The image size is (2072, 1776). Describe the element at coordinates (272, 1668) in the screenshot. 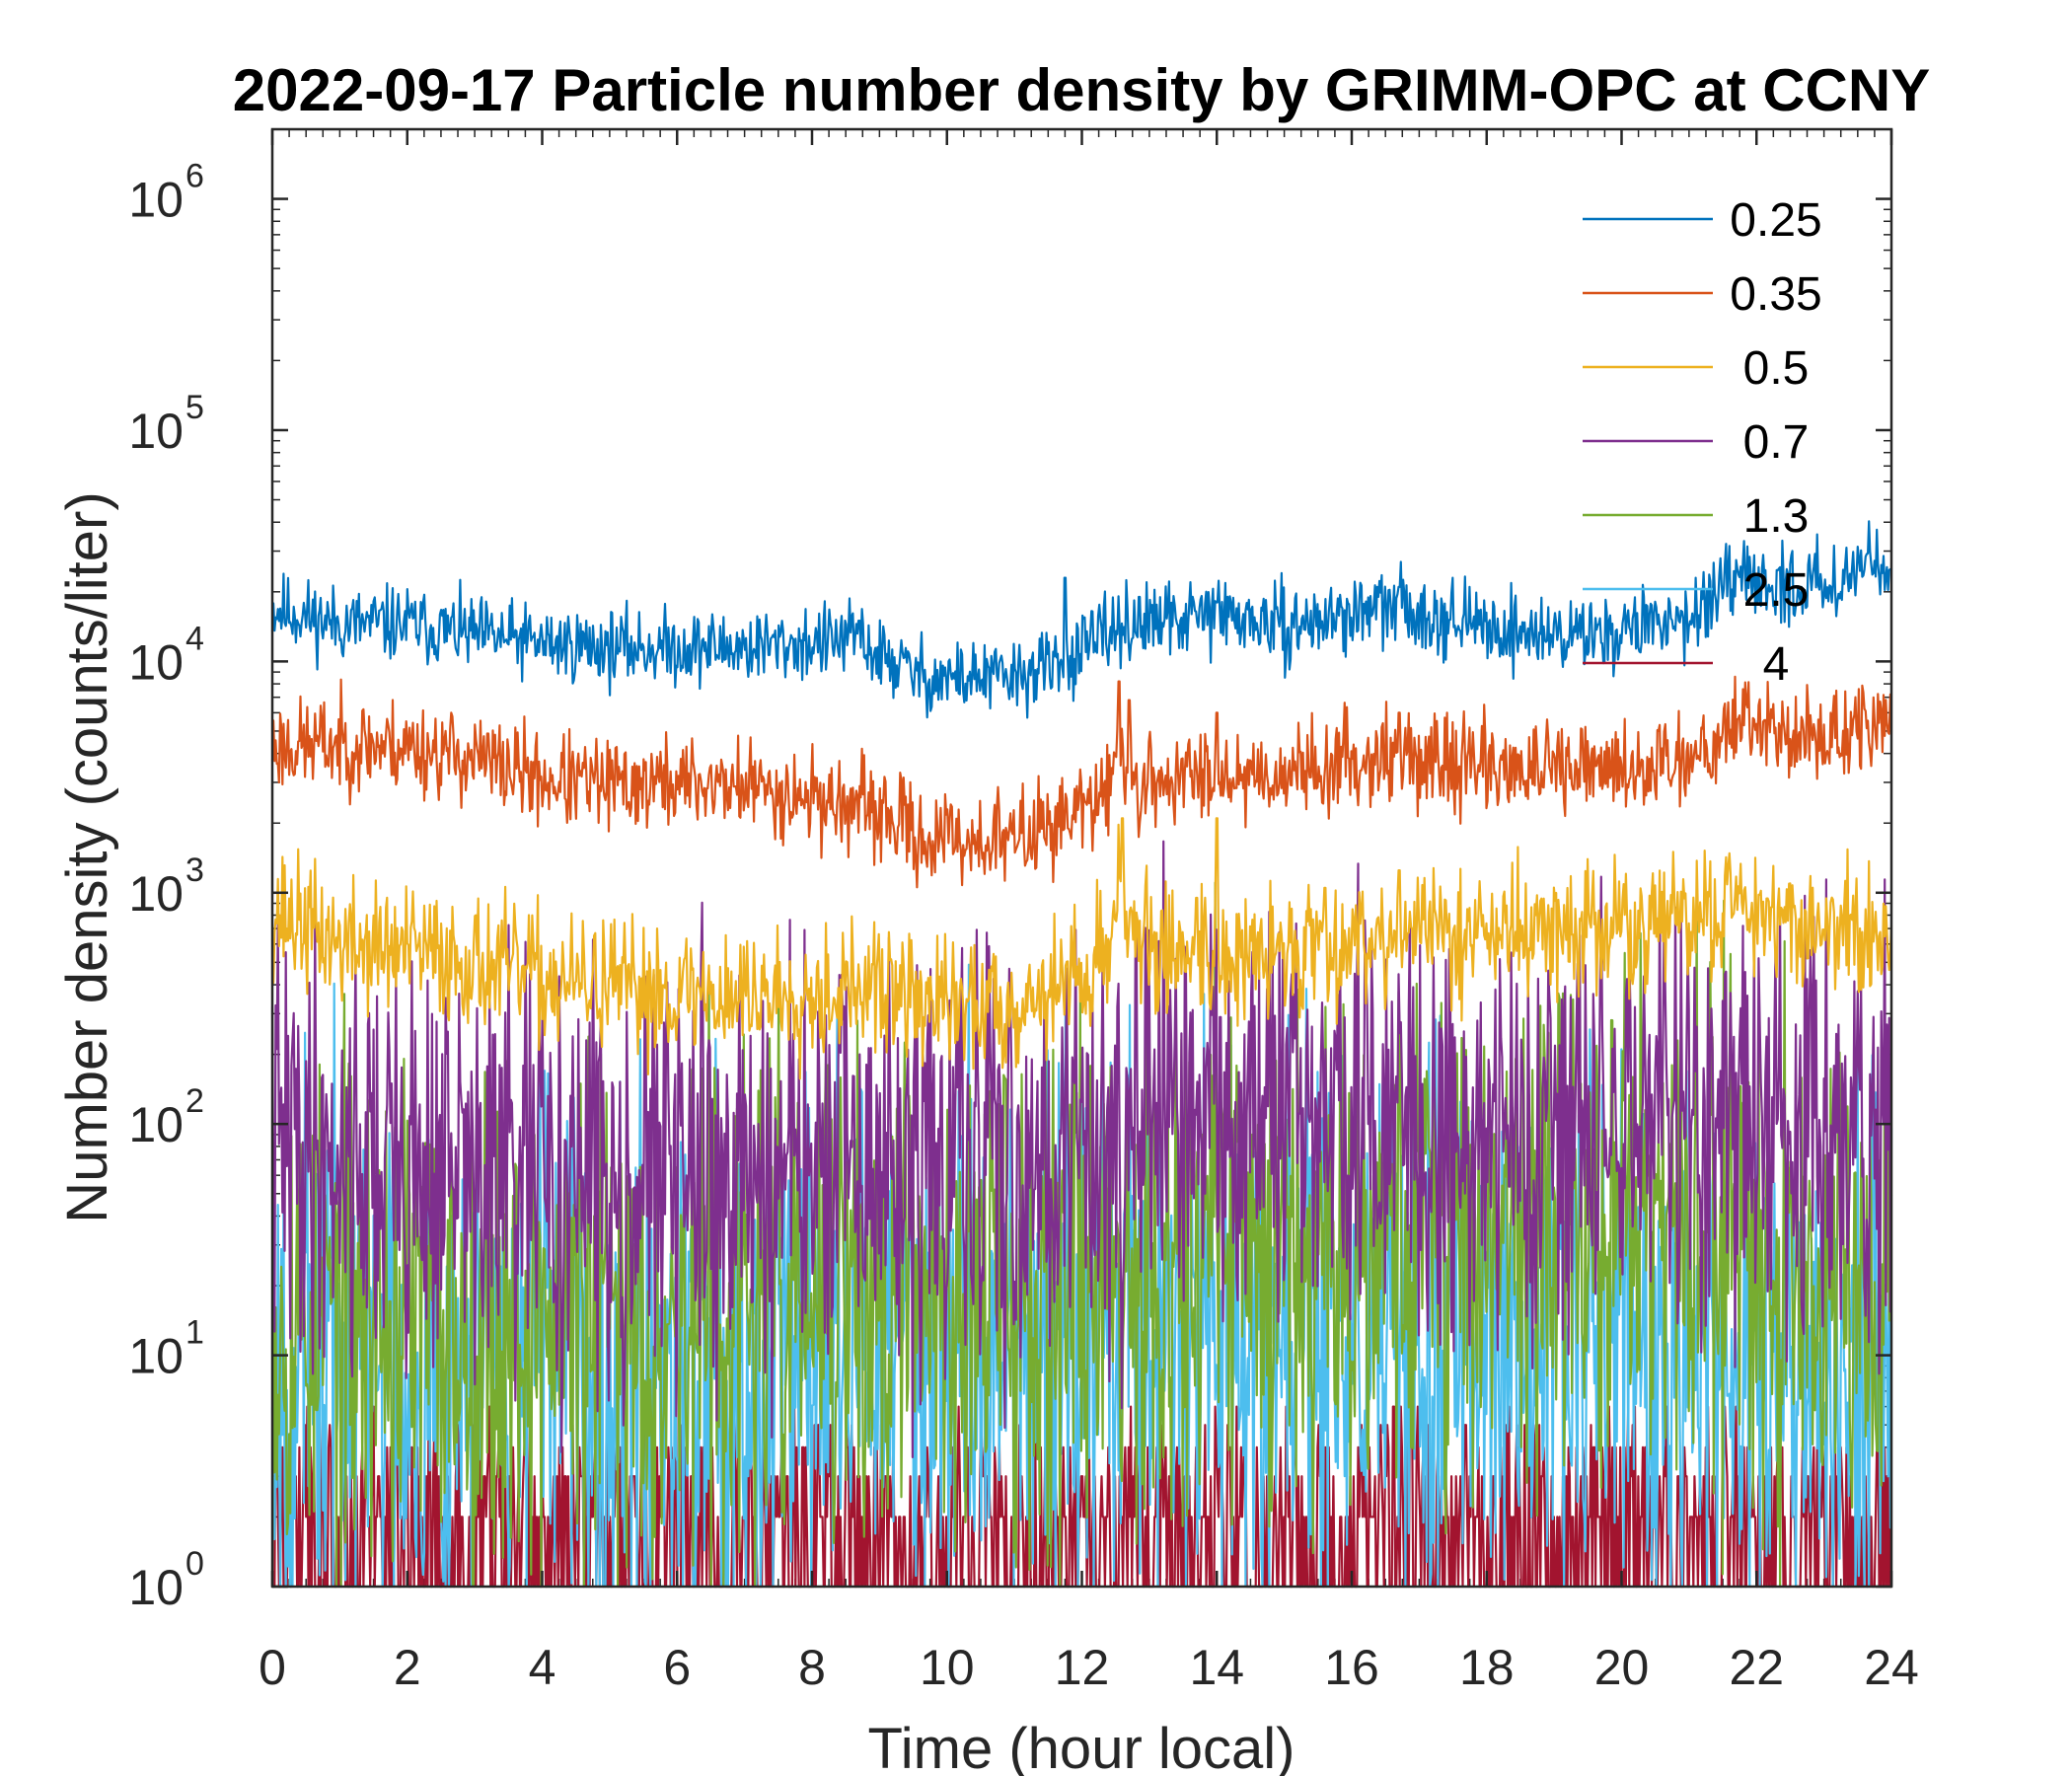

I see `x-tick-label: 0` at that location.